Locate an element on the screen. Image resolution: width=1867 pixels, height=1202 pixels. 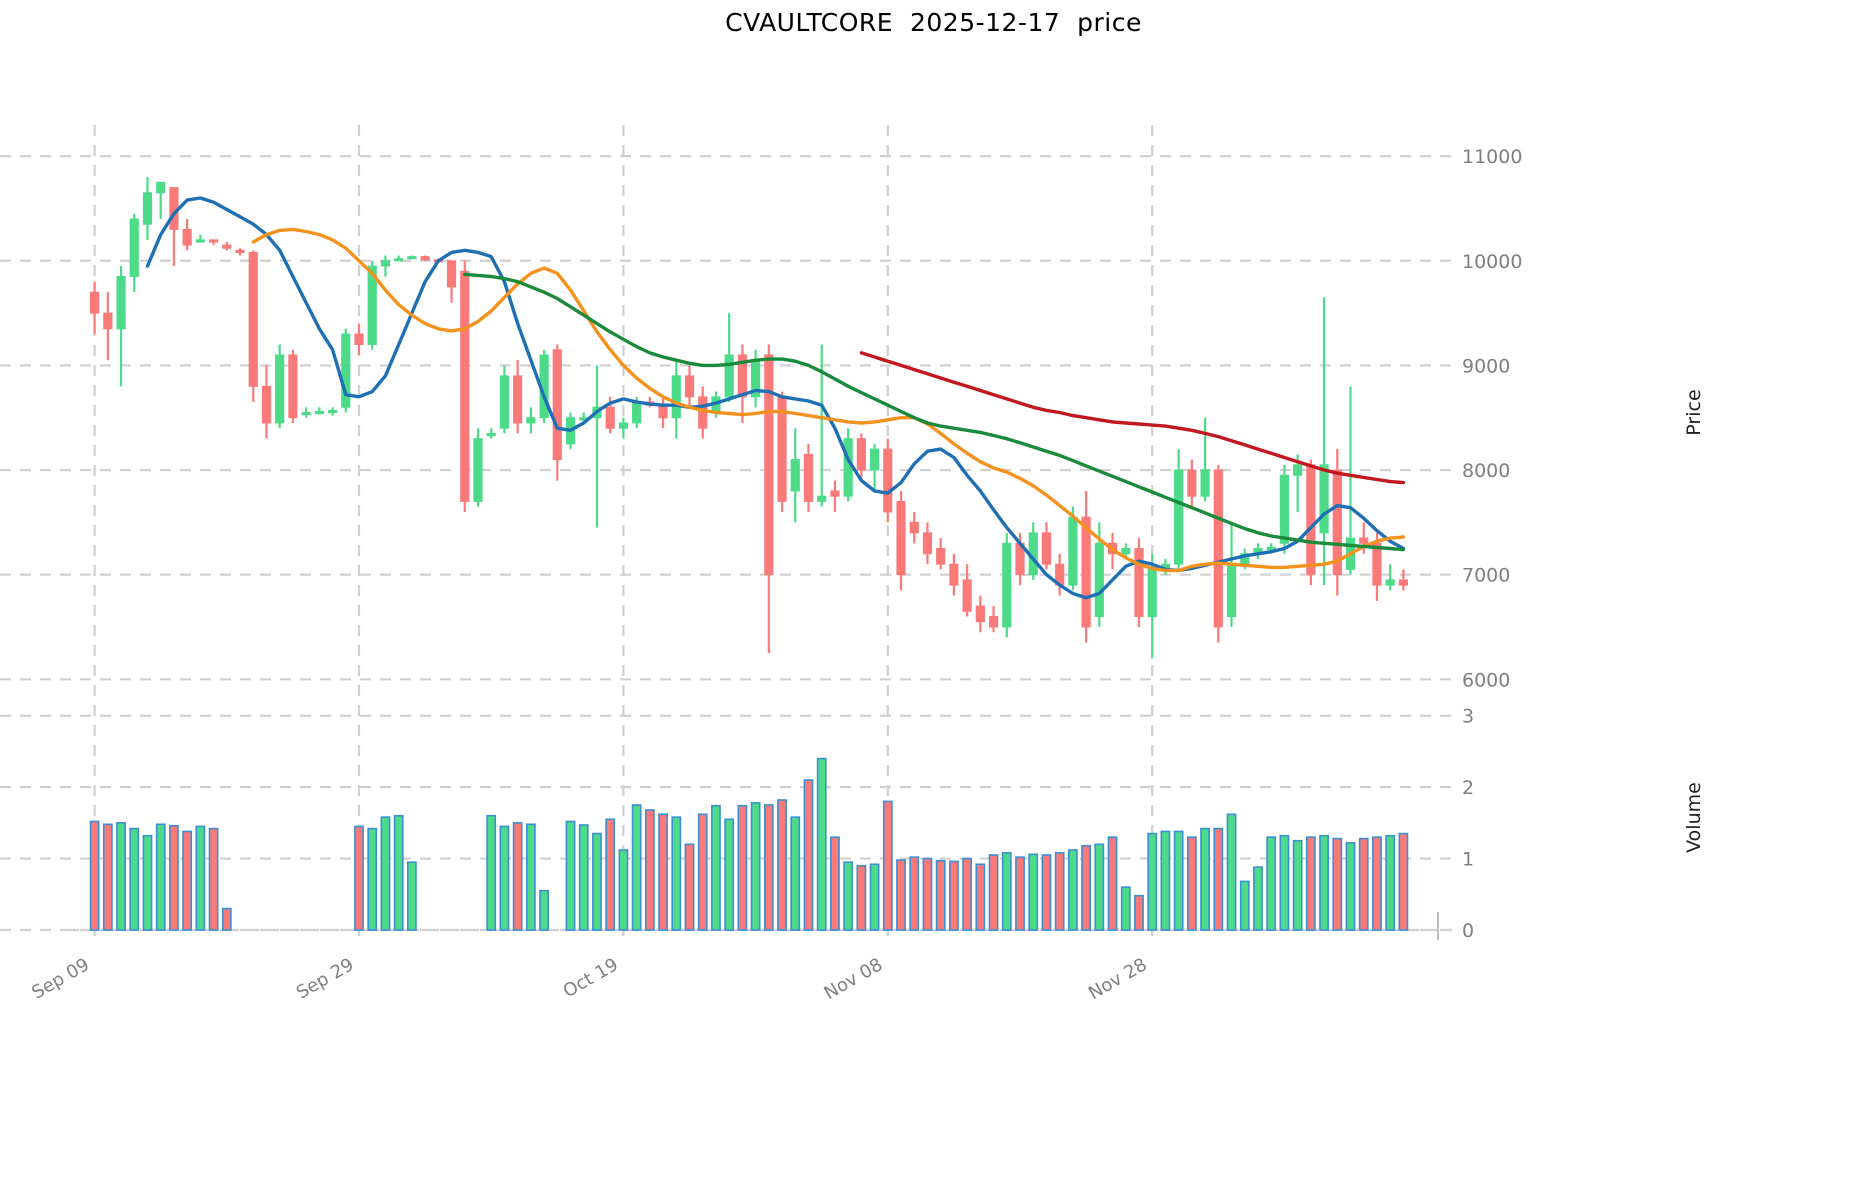
volume-axis-title: Volume is located at coordinates (1694, 817).